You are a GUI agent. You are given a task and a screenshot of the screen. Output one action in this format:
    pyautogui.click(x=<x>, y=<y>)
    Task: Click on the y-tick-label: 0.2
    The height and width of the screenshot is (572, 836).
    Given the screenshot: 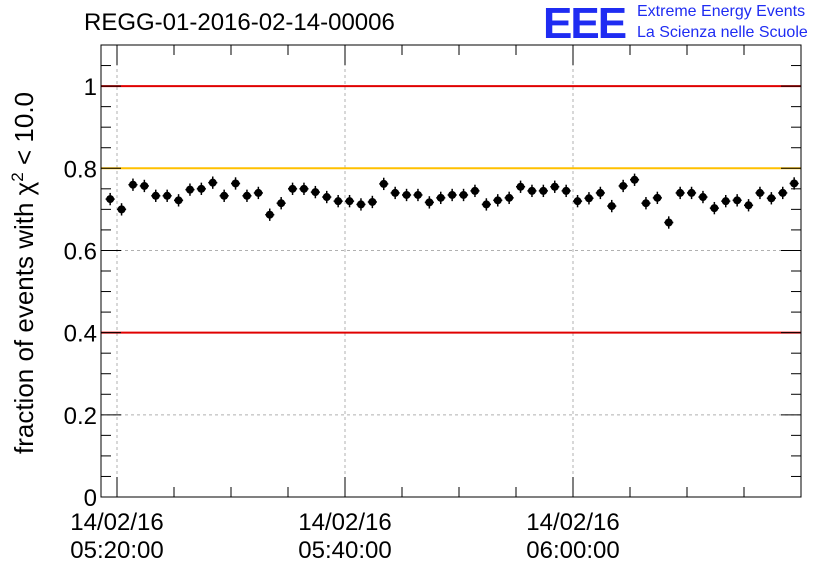 What is the action you would take?
    pyautogui.click(x=80, y=416)
    